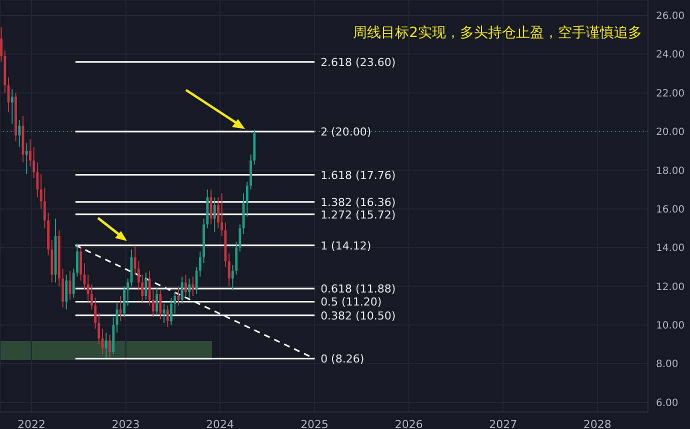 The image size is (690, 429). Describe the element at coordinates (126, 423) in the screenshot. I see `x-tick-label: 2023` at that location.